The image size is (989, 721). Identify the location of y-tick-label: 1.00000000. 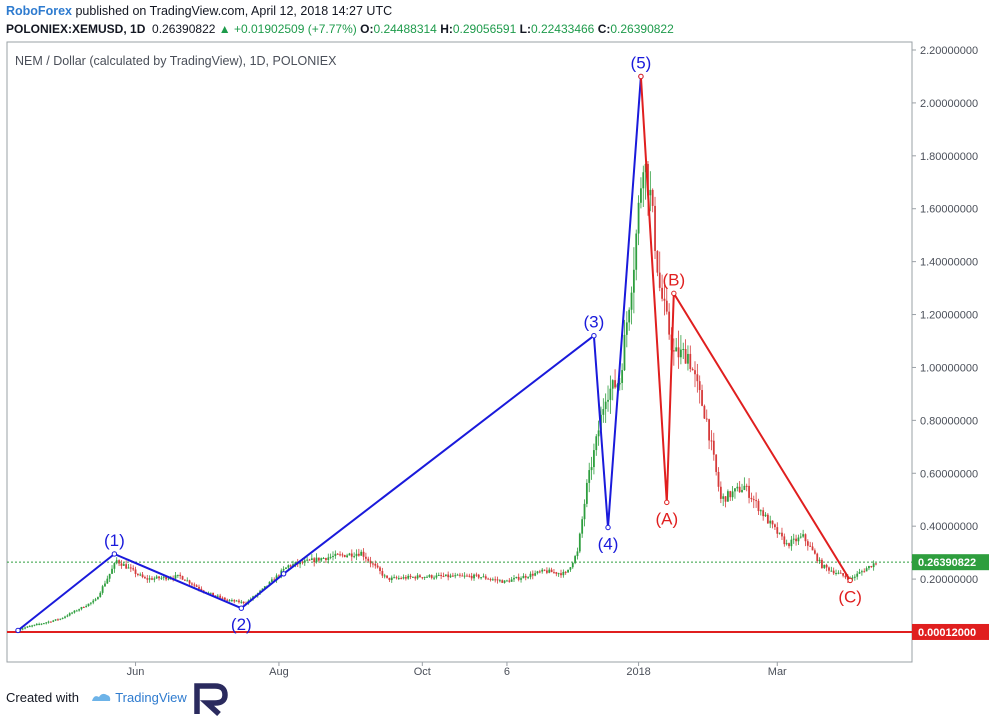
(949, 368).